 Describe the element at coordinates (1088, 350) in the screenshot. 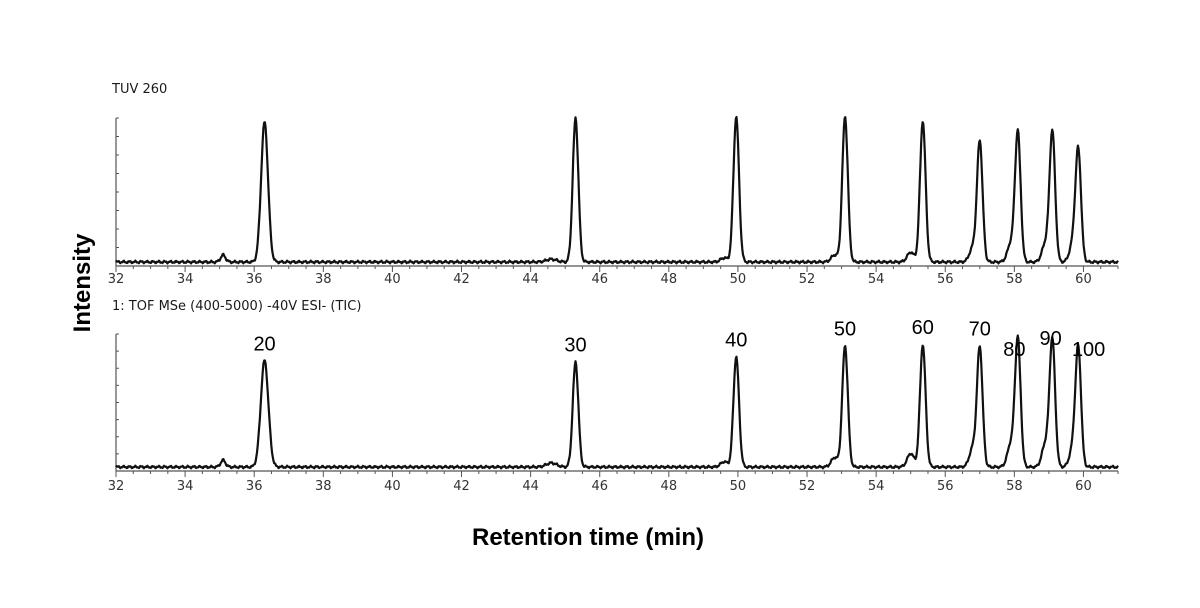

I see `peak-label: 100` at that location.